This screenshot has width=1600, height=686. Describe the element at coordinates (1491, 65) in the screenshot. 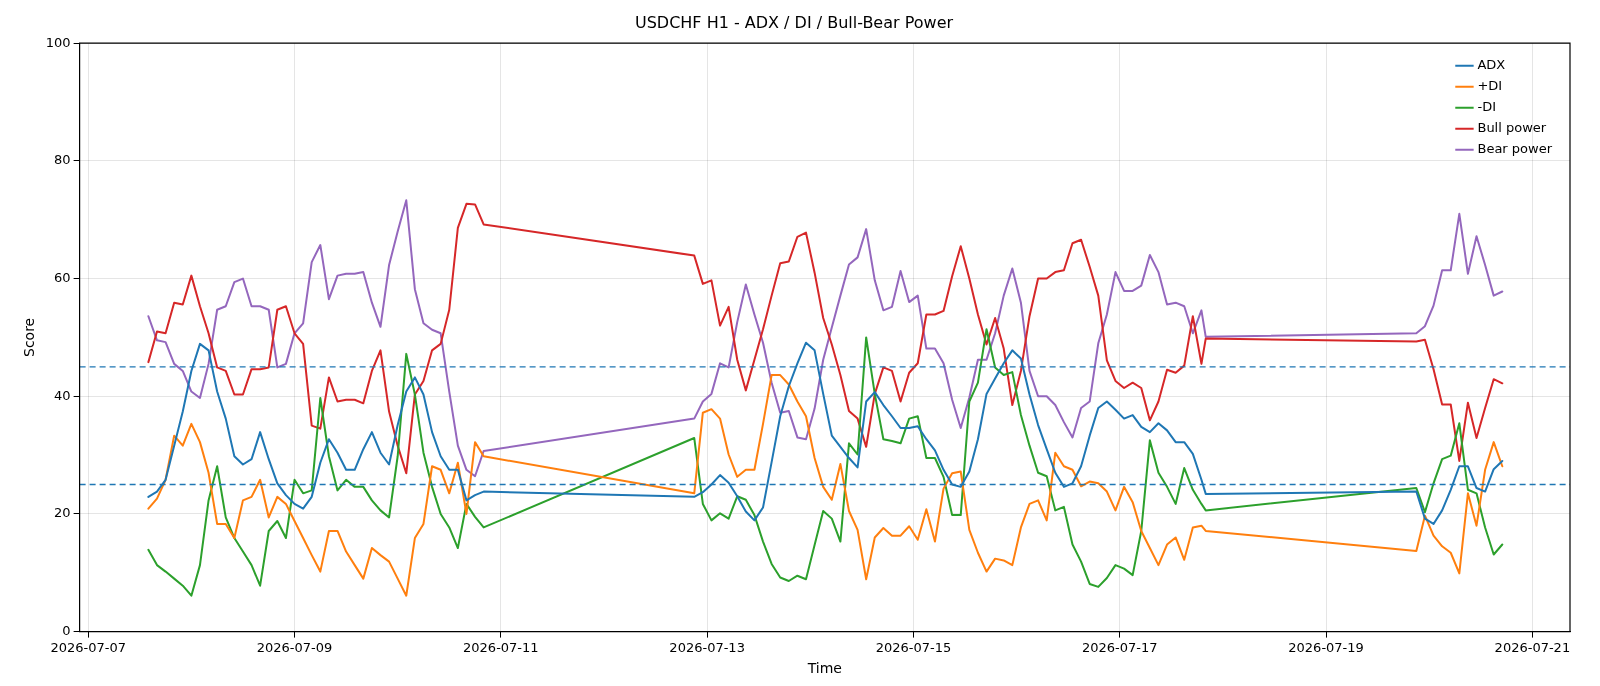

I see `legend-label: ADX` at that location.